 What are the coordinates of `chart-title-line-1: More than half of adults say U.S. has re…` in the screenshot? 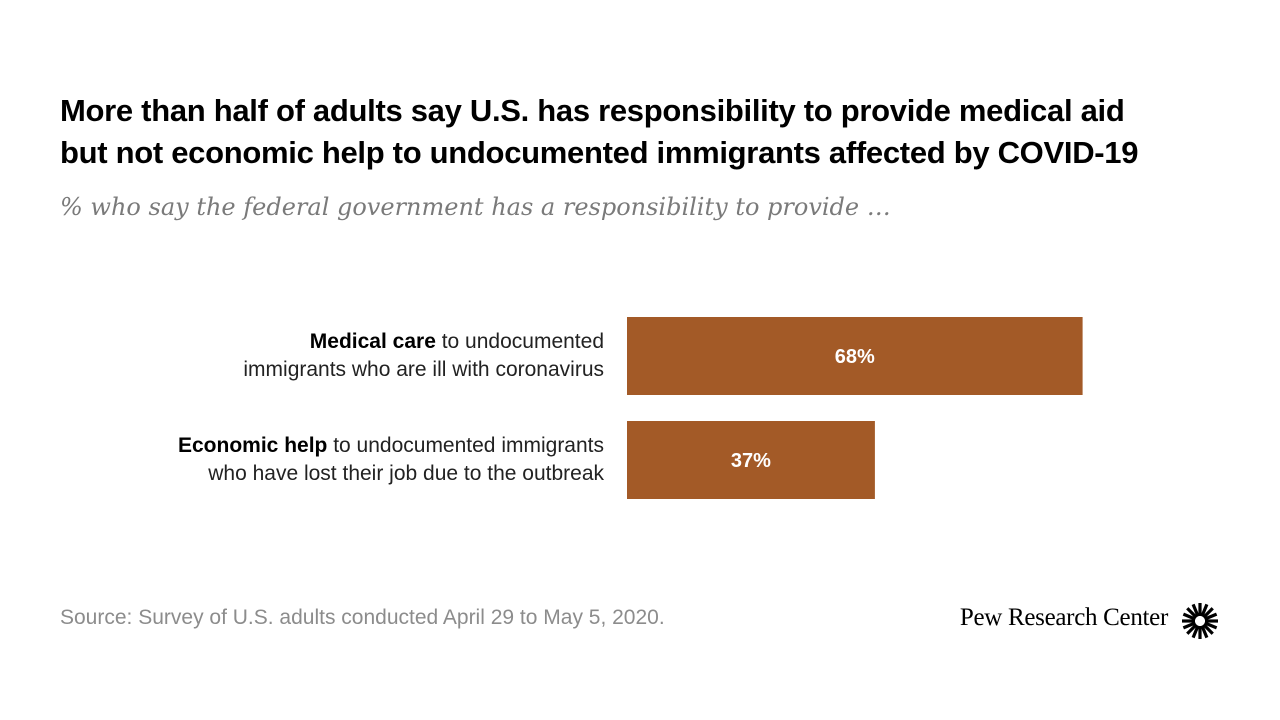 It's located at (592, 110).